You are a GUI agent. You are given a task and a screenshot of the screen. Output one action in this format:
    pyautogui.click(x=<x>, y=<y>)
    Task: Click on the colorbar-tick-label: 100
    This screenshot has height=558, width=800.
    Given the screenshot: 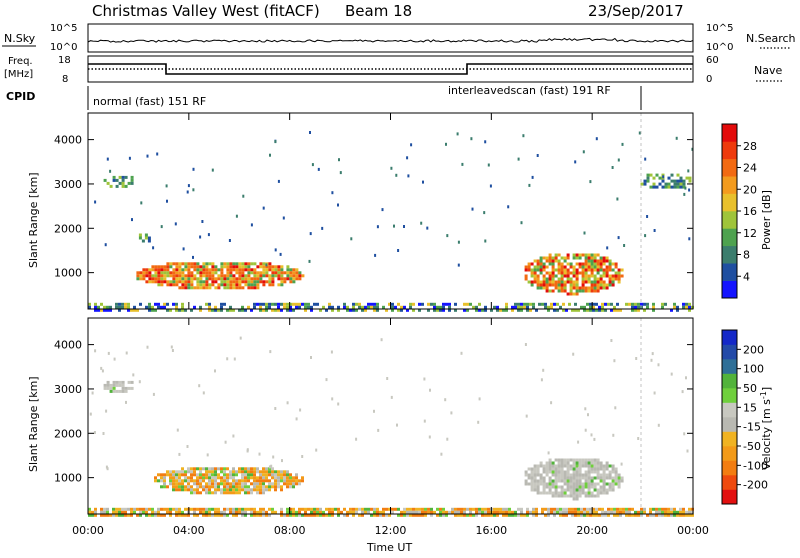 What is the action you would take?
    pyautogui.click(x=753, y=369)
    